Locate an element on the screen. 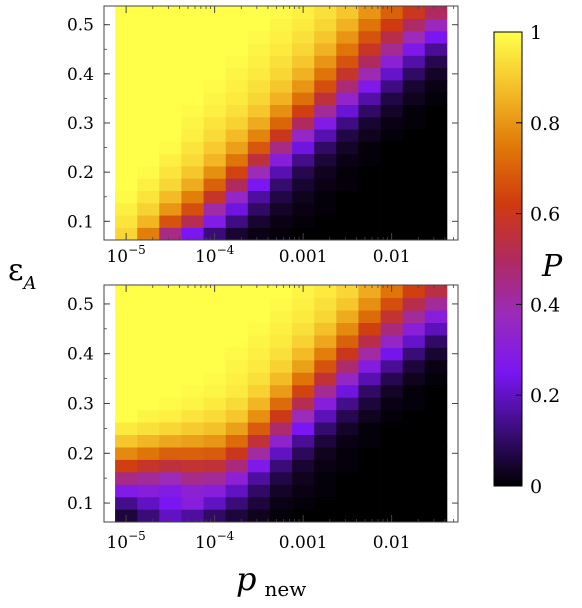 This screenshot has width=582, height=608. x-axis-label: p new is located at coordinates (271, 580).